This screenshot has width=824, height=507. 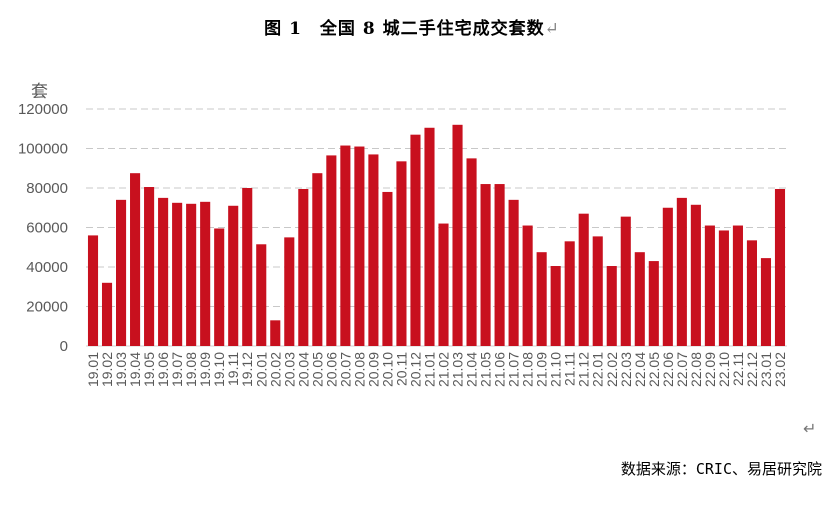 I want to click on x-tick-label: 22.06, so click(x=668, y=369).